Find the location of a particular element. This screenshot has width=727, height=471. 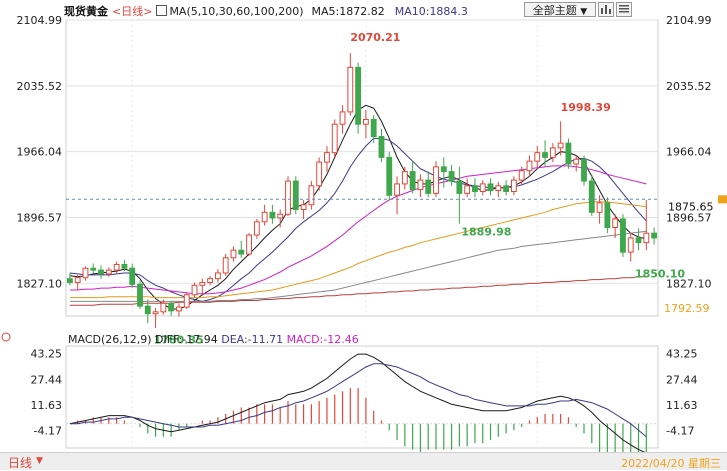

price-annotation: 1998.39 is located at coordinates (586, 107).